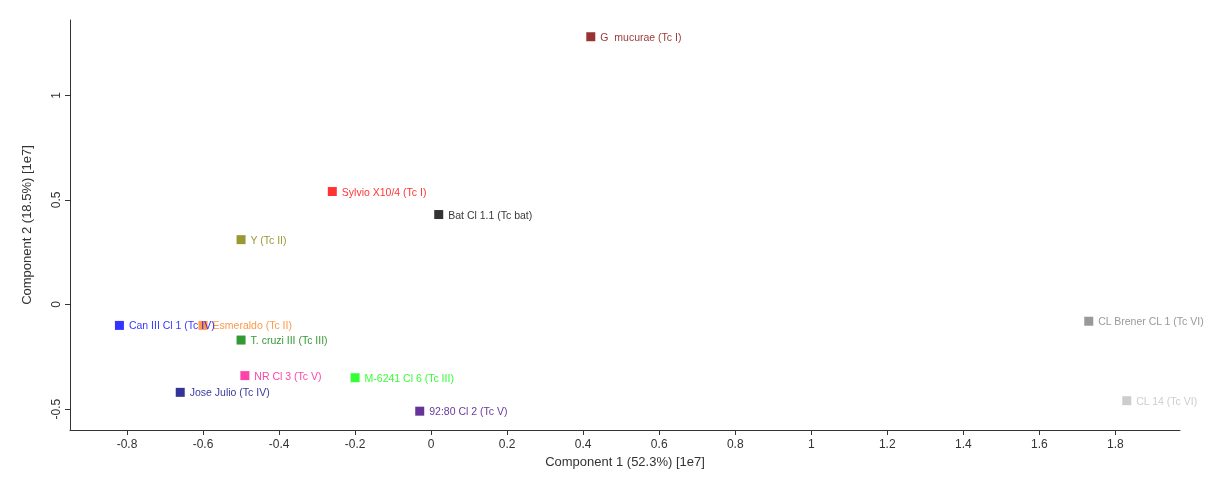 Image resolution: width=1231 pixels, height=481 pixels. Describe the element at coordinates (811, 444) in the screenshot. I see `x-tick-label: 1` at that location.